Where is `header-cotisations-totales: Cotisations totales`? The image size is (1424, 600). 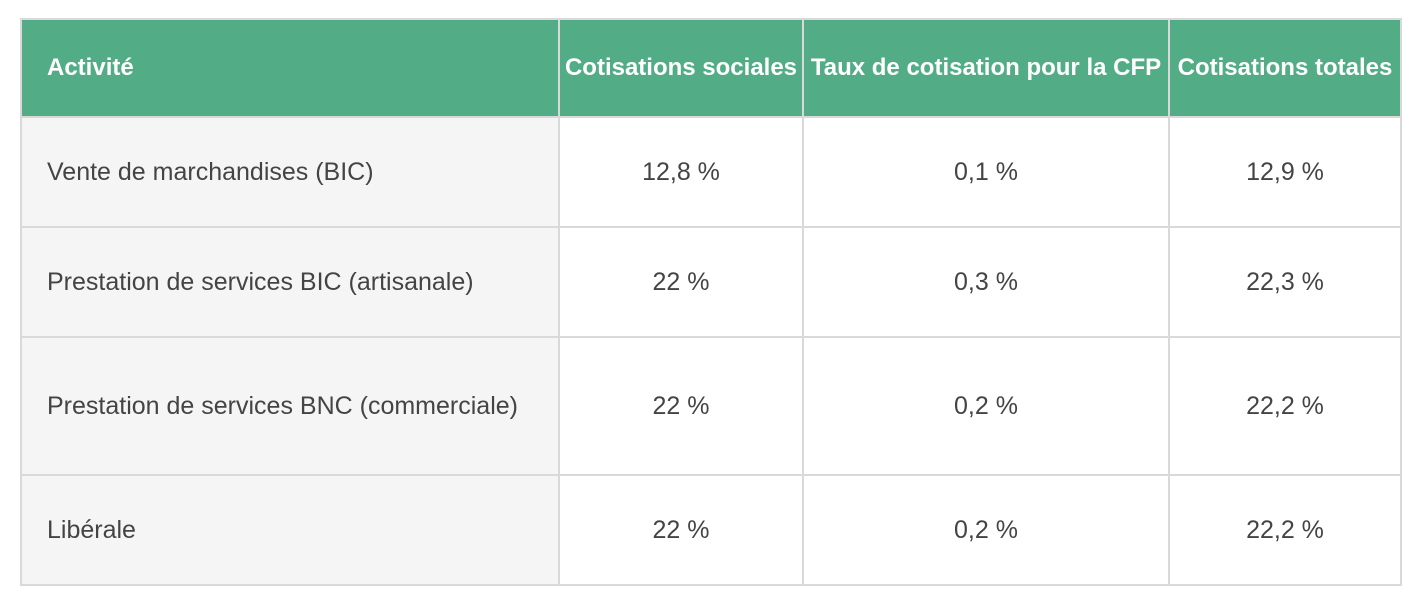 header-cotisations-totales: Cotisations totales is located at coordinates (1285, 68).